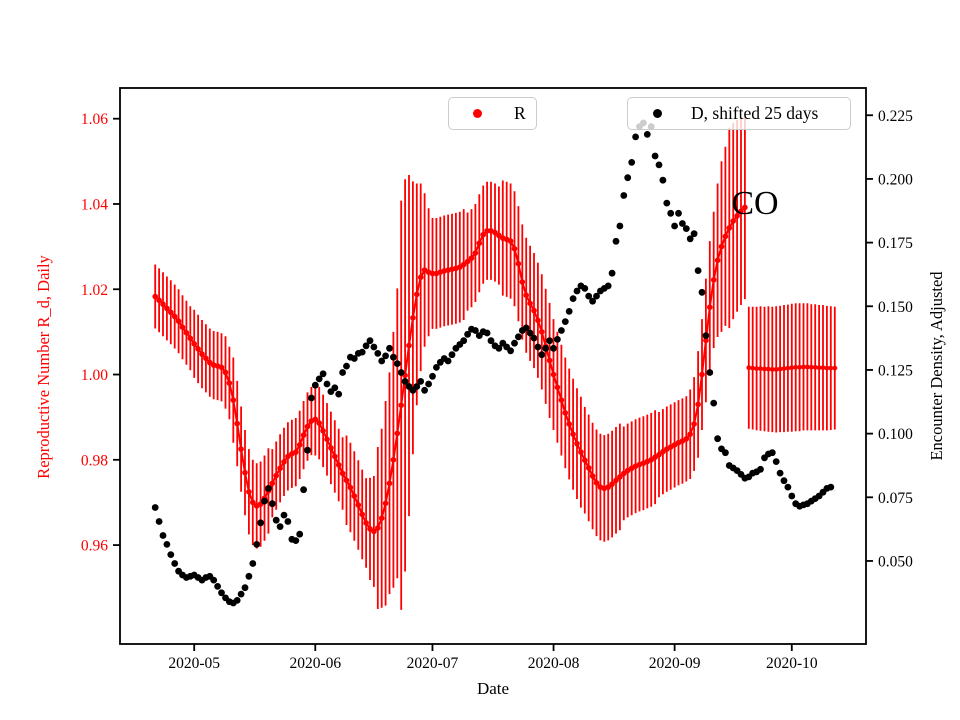 The image size is (960, 720). What do you see at coordinates (315, 663) in the screenshot?
I see `x-tick-label: 2020-06` at bounding box center [315, 663].